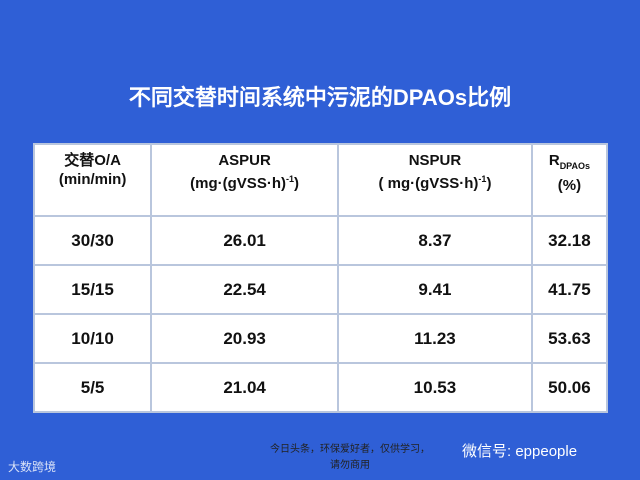 The width and height of the screenshot is (640, 480). What do you see at coordinates (244, 160) in the screenshot?
I see `header-text: ASPUR` at bounding box center [244, 160].